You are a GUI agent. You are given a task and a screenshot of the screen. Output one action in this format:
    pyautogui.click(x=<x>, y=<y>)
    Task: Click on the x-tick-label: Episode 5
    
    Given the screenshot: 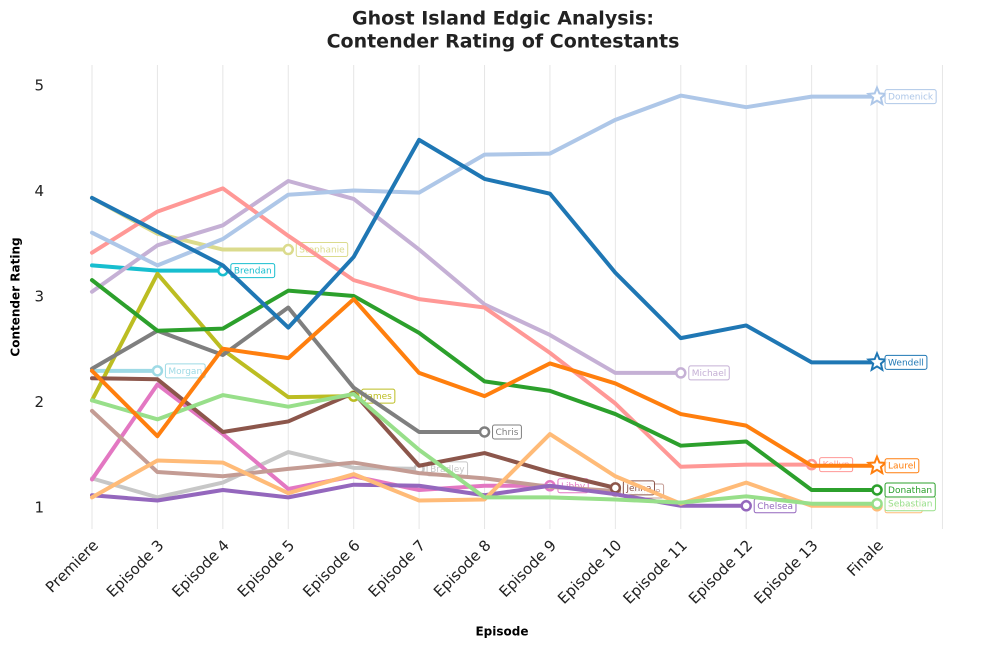 What is the action you would take?
    pyautogui.click(x=266, y=568)
    